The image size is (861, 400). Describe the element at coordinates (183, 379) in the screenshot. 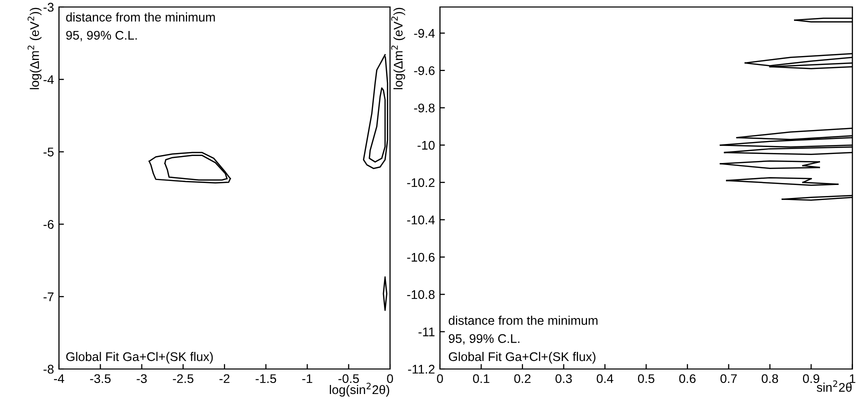

I see `x-tick-label: -2.5` at that location.